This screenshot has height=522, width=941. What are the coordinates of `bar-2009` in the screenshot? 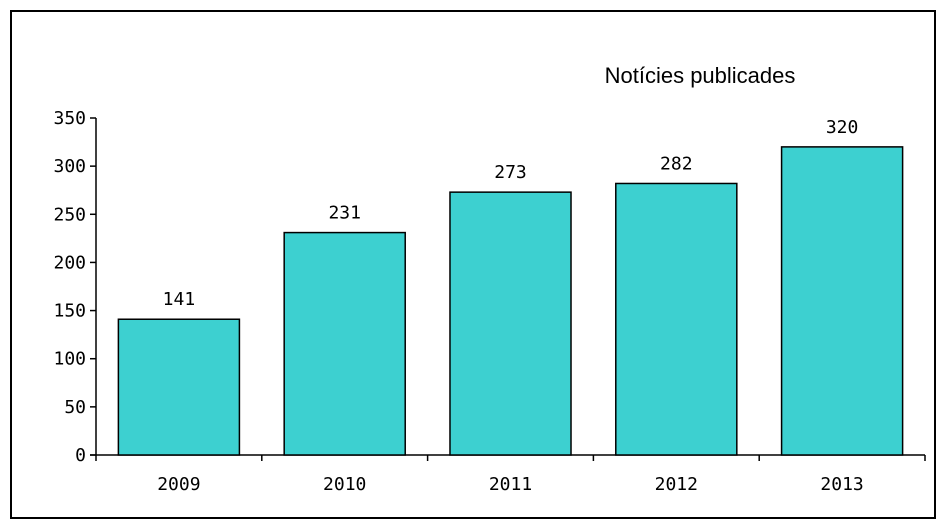 It's located at (179, 387).